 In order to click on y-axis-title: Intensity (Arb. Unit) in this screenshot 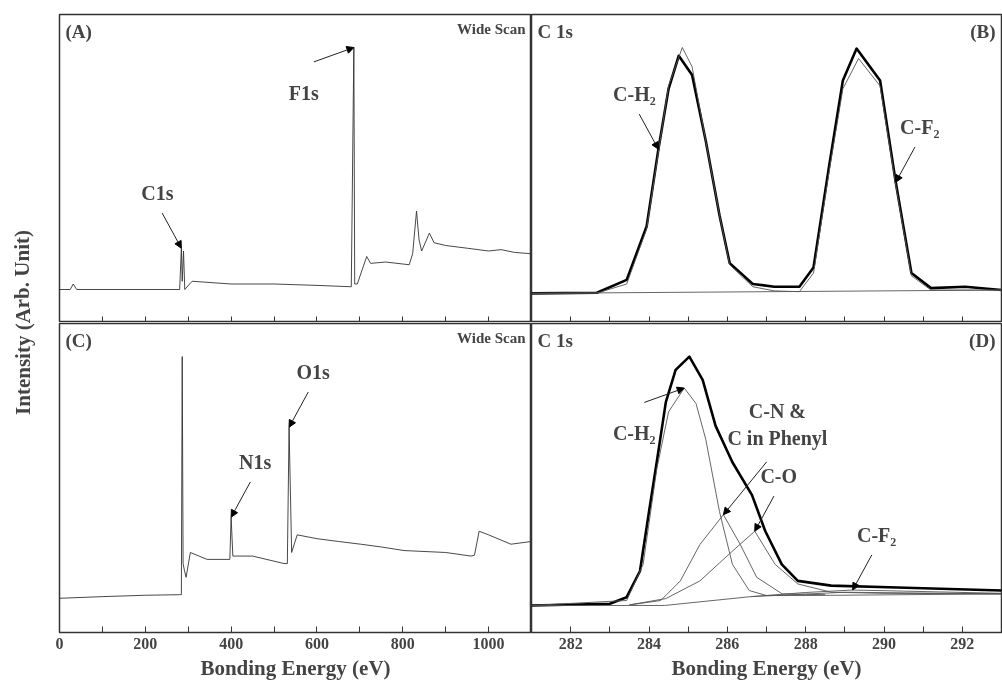, I will do `click(22, 322)`.